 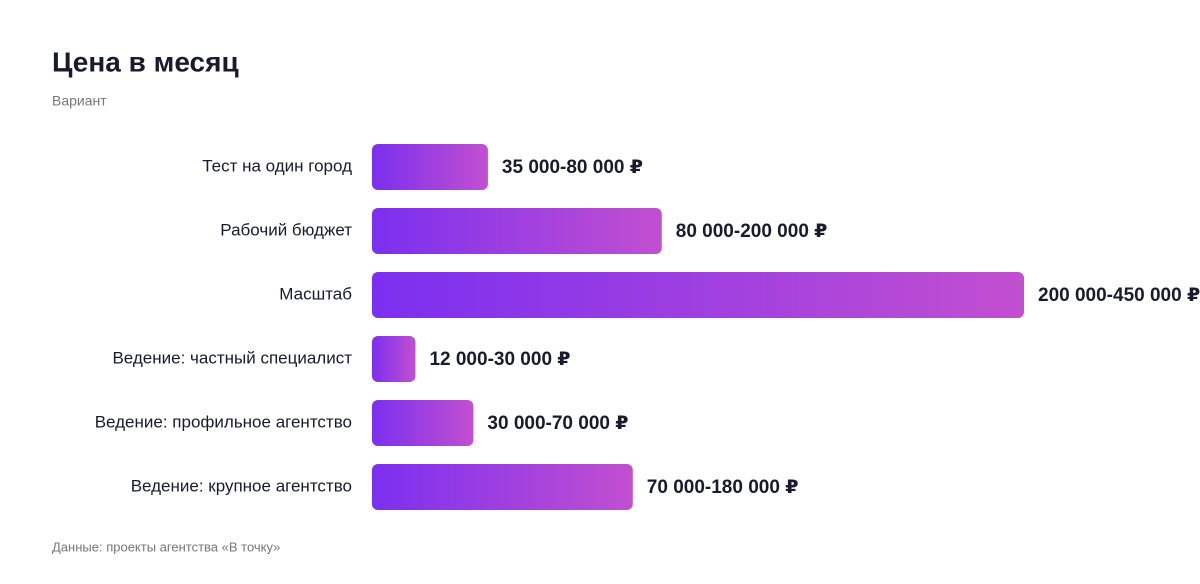 What do you see at coordinates (1119, 295) in the screenshot?
I see `value-label: 200 000-450 000 ₽` at bounding box center [1119, 295].